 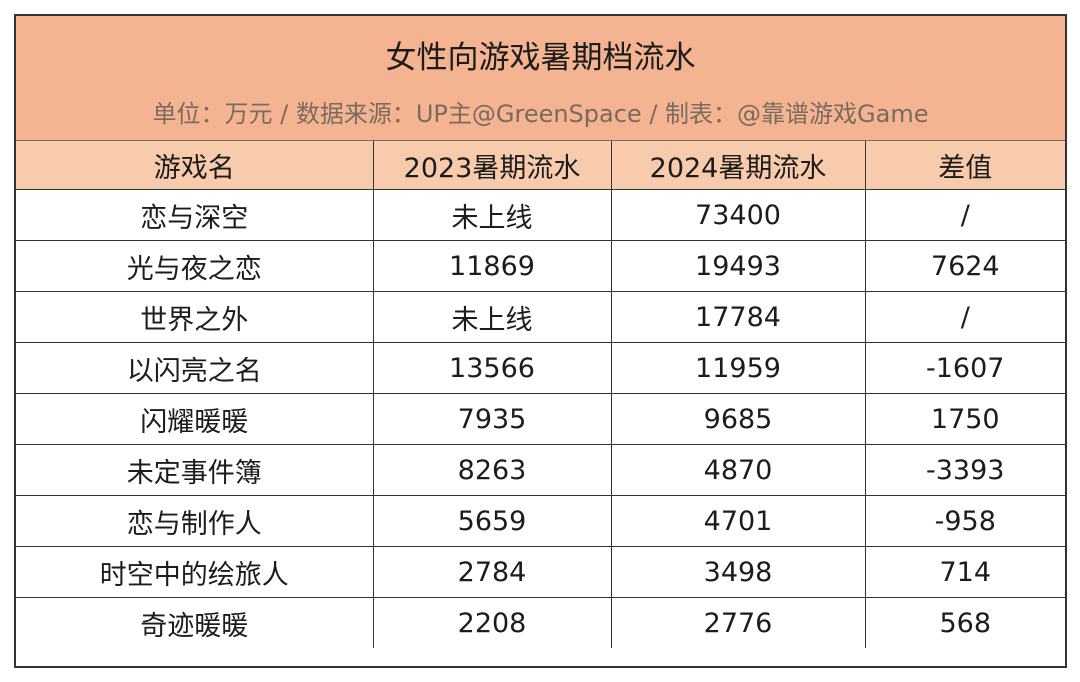 What do you see at coordinates (195, 215) in the screenshot?
I see `cell-game-name: 恋与深空` at bounding box center [195, 215].